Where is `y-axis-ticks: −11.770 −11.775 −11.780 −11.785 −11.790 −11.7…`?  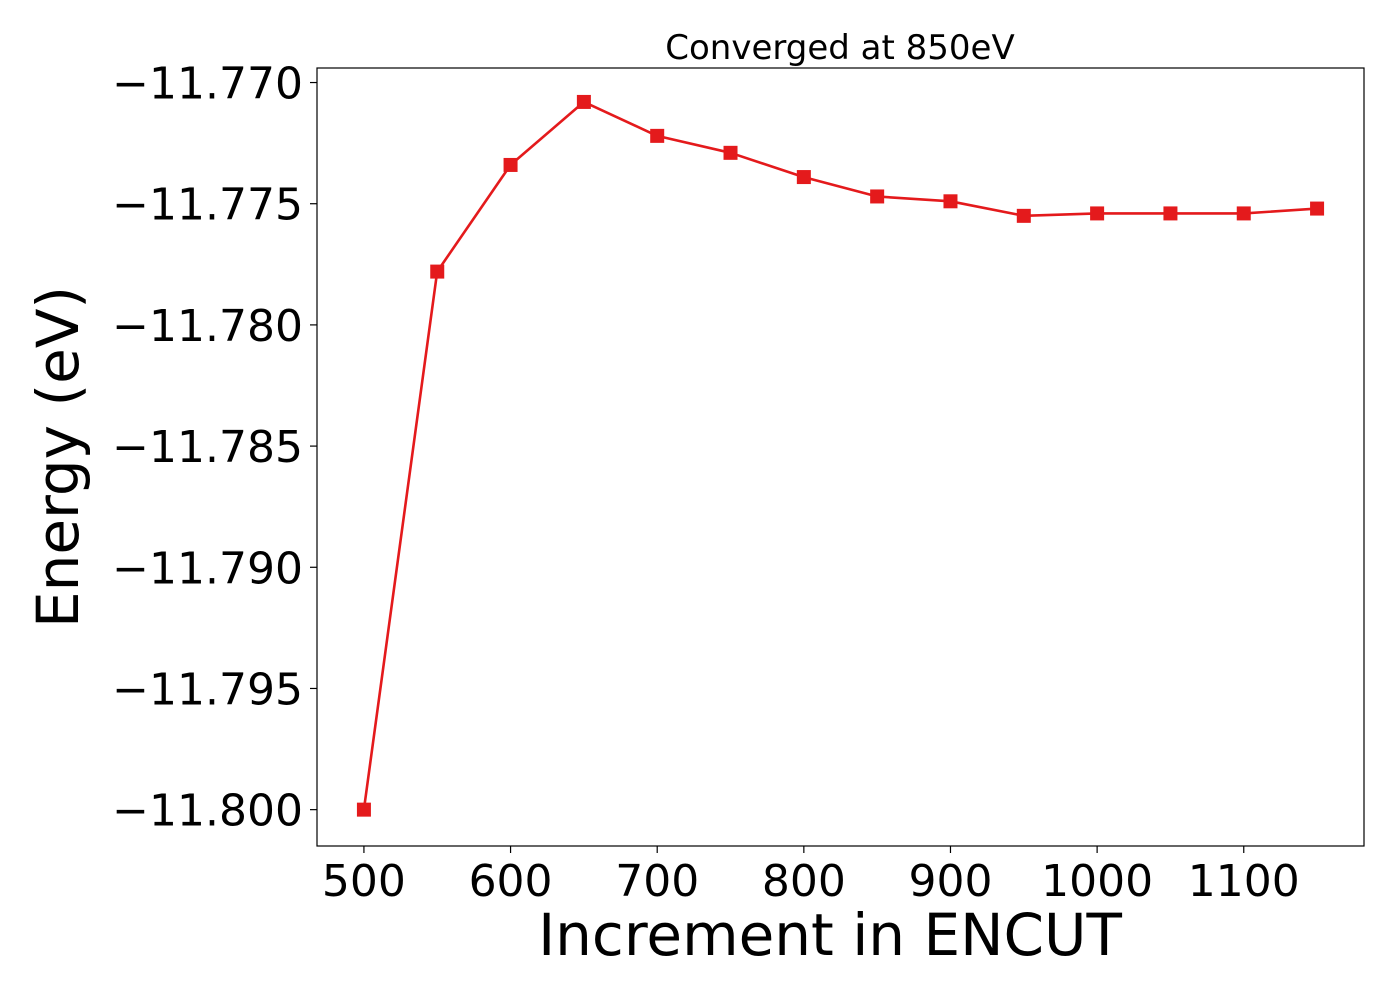 y-axis-ticks: −11.770 −11.775 −11.780 −11.785 −11.790 −11.7… is located at coordinates (214, 448).